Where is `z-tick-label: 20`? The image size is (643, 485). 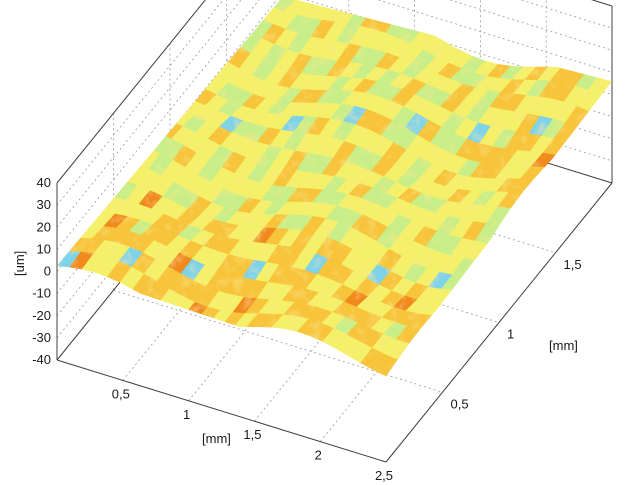
z-tick-label: 20 is located at coordinates (44, 226).